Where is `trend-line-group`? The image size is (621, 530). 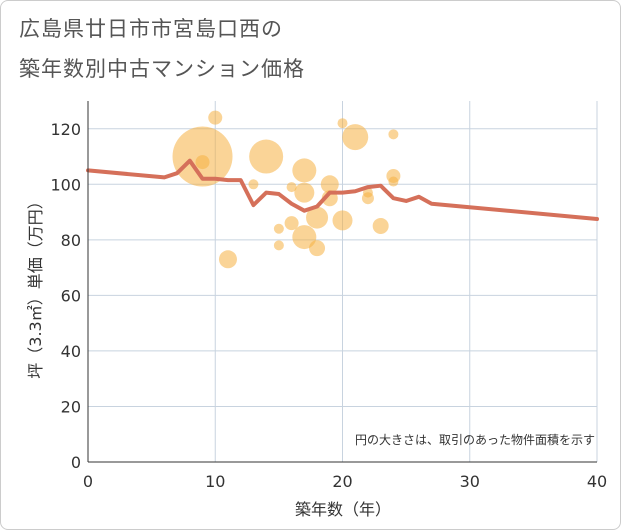 trend-line-group is located at coordinates (342, 190).